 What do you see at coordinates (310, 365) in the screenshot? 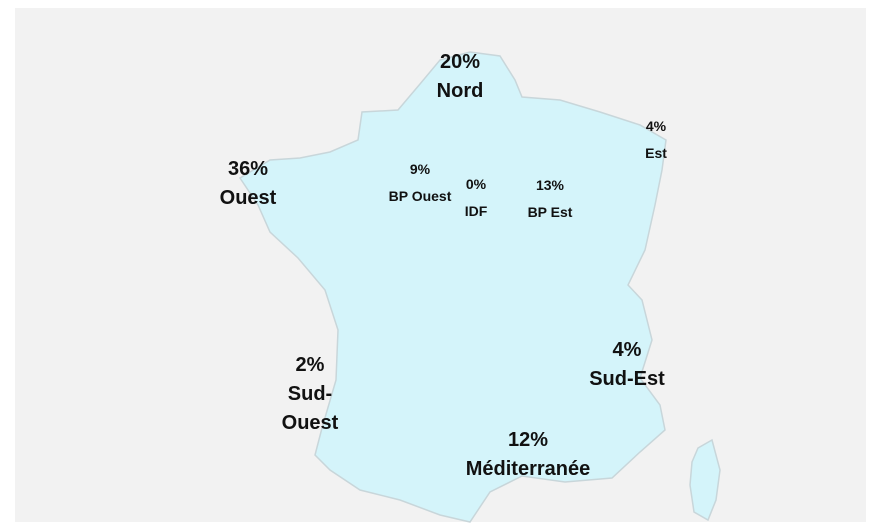
I see `share: 2%` at bounding box center [310, 365].